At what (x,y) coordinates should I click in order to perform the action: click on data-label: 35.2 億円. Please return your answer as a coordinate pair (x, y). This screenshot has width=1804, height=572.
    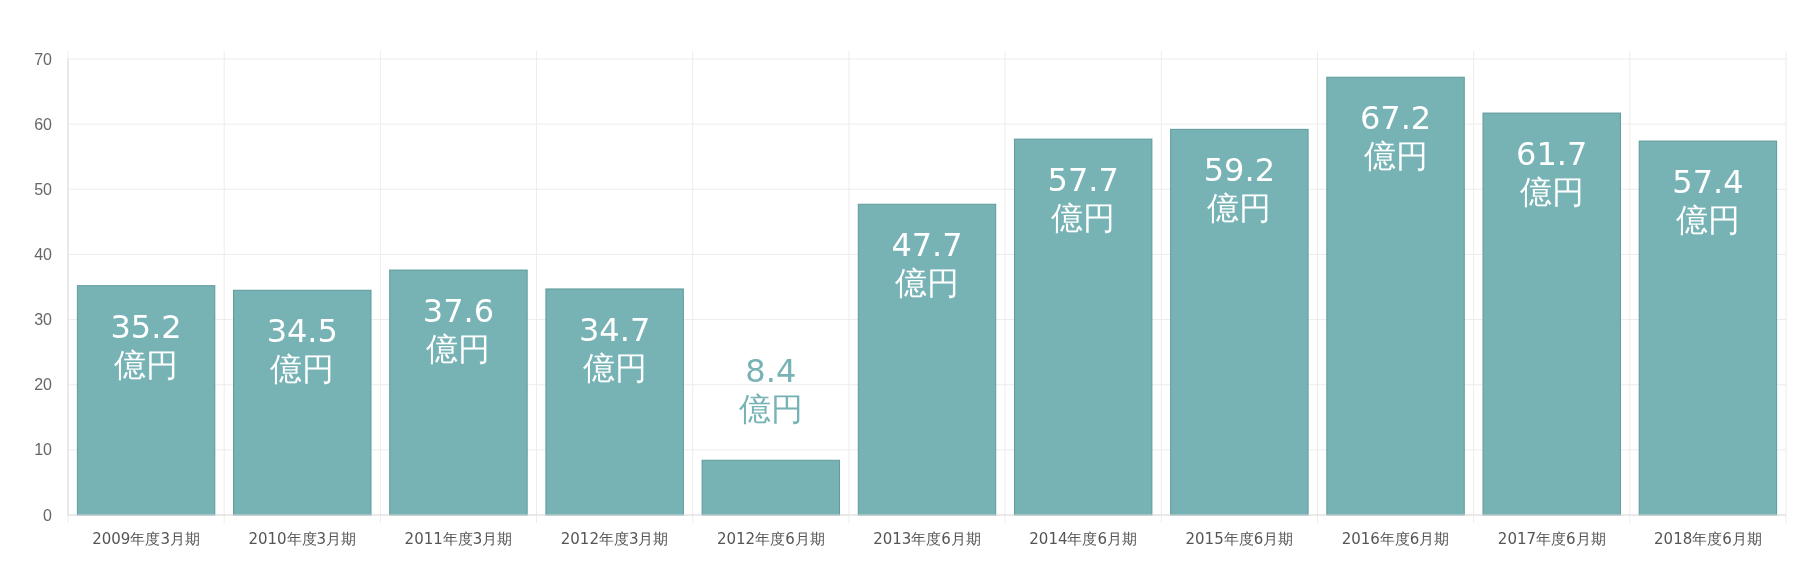
    Looking at the image, I should click on (146, 345).